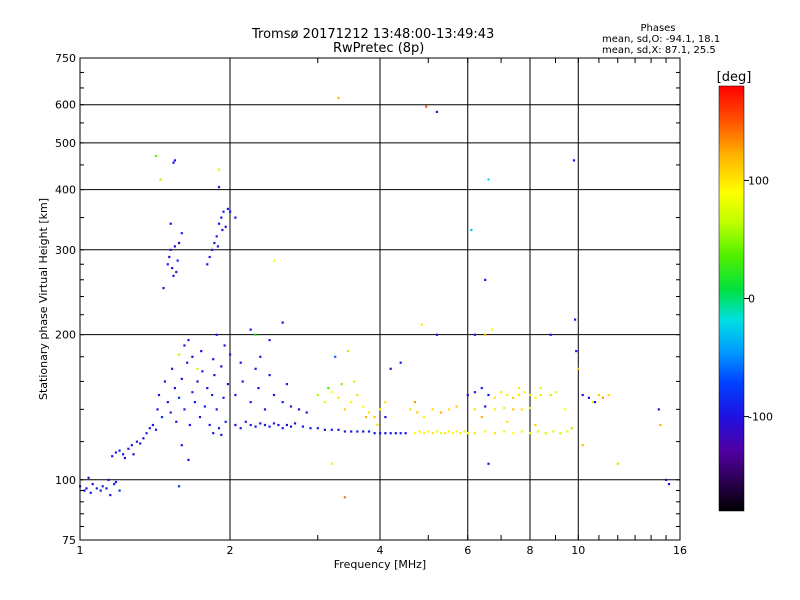 Image resolution: width=800 pixels, height=600 pixels. Describe the element at coordinates (661, 39) in the screenshot. I see `phases-stats-o: mean, sd,O: -94.1, 18.1` at that location.